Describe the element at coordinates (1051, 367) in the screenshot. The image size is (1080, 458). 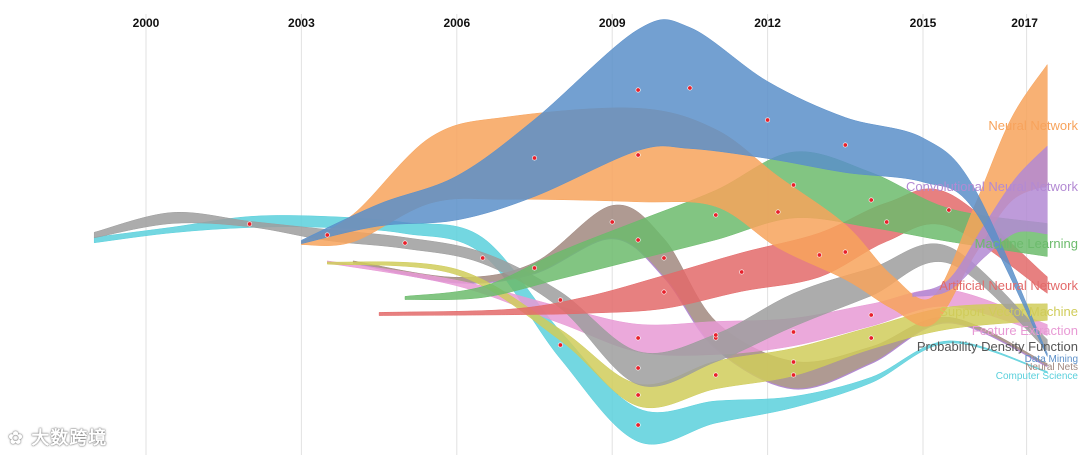
I see `series-label-neural-nets: Neural Nets` at that location.